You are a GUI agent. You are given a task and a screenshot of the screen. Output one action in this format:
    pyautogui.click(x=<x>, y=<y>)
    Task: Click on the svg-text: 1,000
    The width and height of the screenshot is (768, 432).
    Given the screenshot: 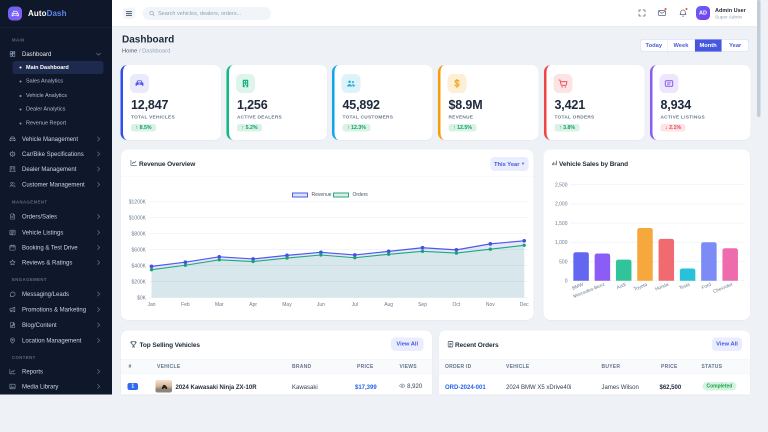 What is the action you would take?
    pyautogui.click(x=561, y=243)
    